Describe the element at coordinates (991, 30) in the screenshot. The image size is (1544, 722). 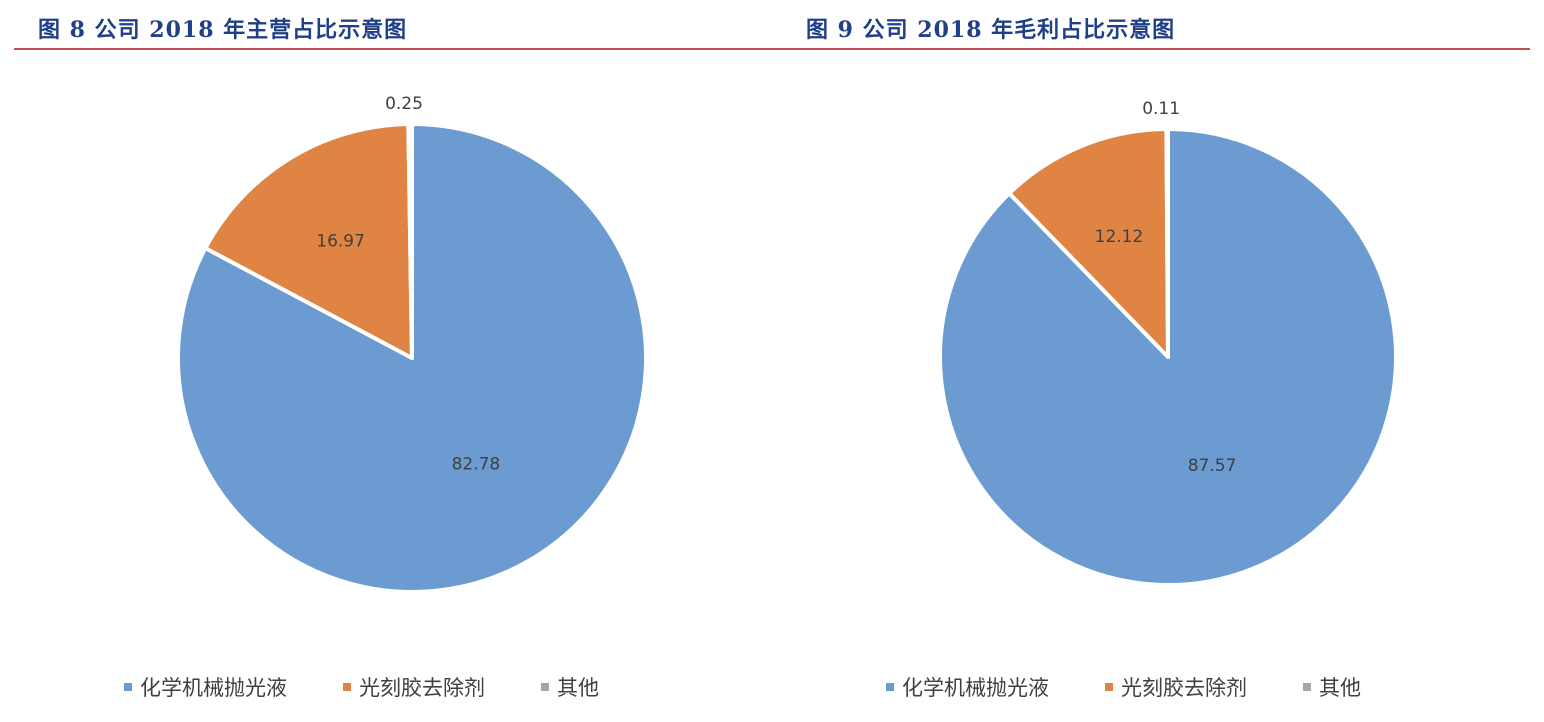
I see `chart-title: 图 9 公司 2018 年毛利占比示意图` at that location.